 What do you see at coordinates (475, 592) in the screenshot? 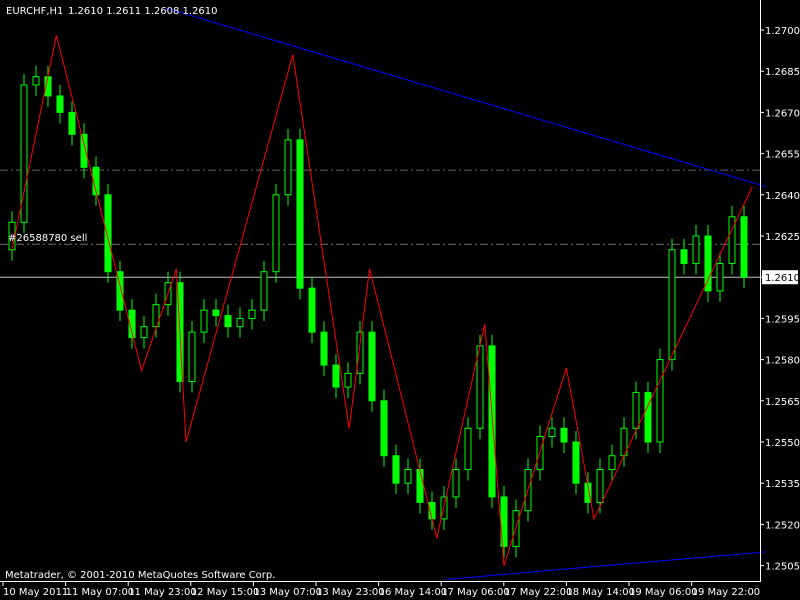
I see `time-tick-label: 17 May 06:00` at bounding box center [475, 592].